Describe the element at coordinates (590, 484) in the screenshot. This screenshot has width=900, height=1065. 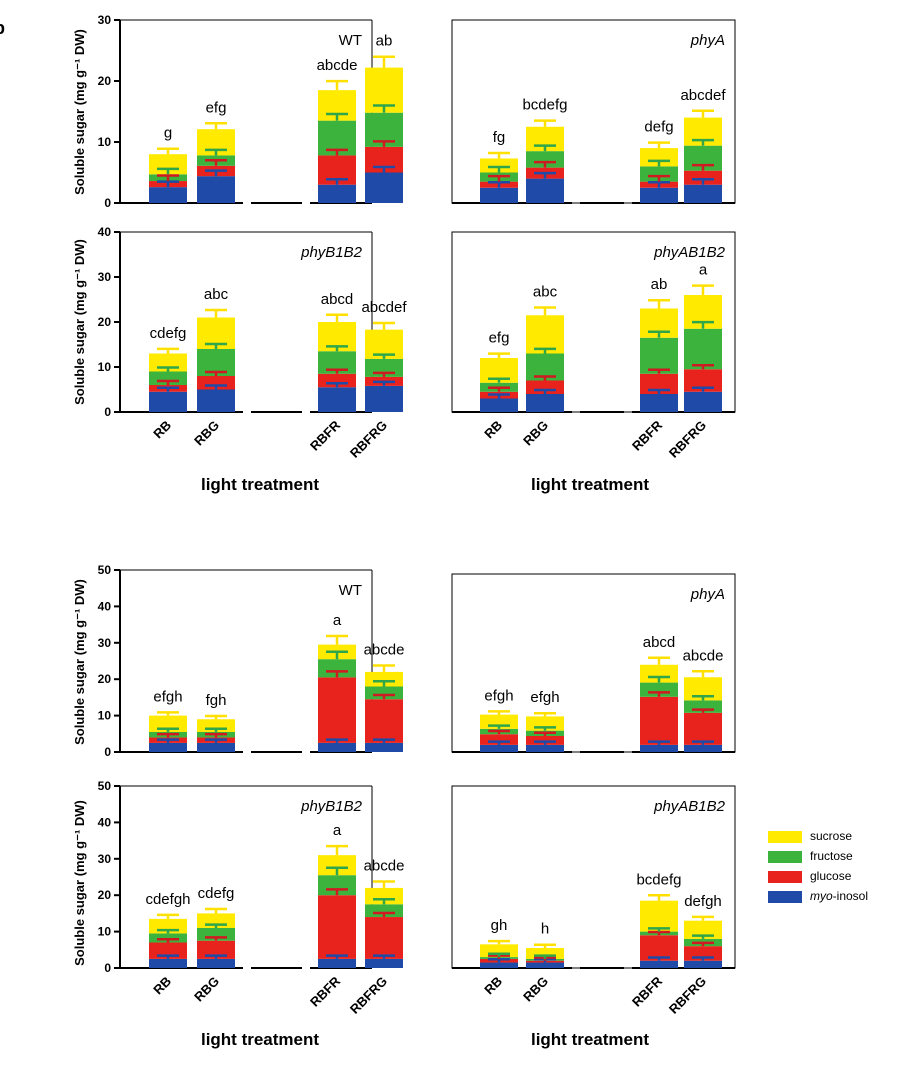
I see `x-axis-label-top-right: light treatment` at that location.